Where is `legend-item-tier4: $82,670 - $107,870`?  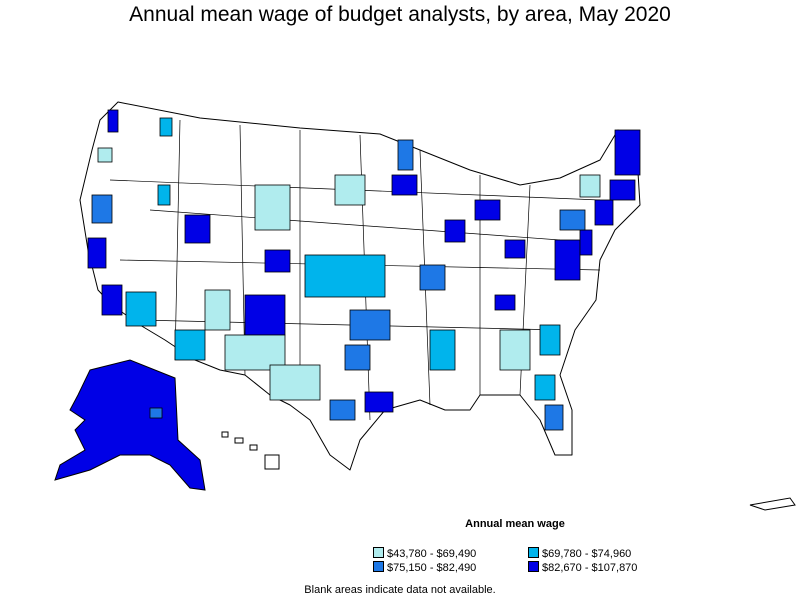
legend-item-tier4: $82,670 - $107,870 is located at coordinates (582, 568).